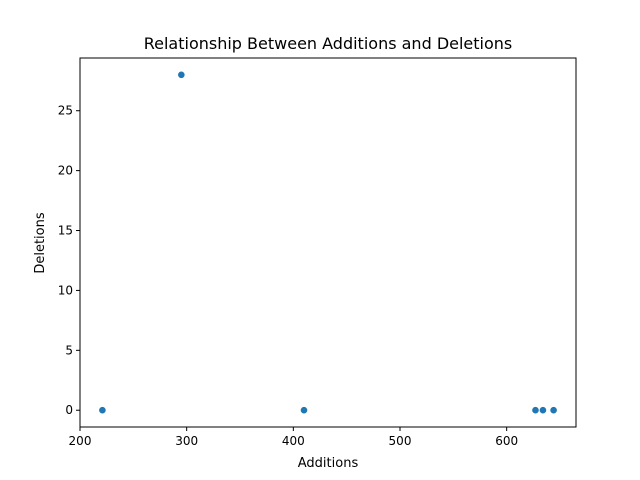  Describe the element at coordinates (80, 441) in the screenshot. I see `x-tick-label: 200` at that location.